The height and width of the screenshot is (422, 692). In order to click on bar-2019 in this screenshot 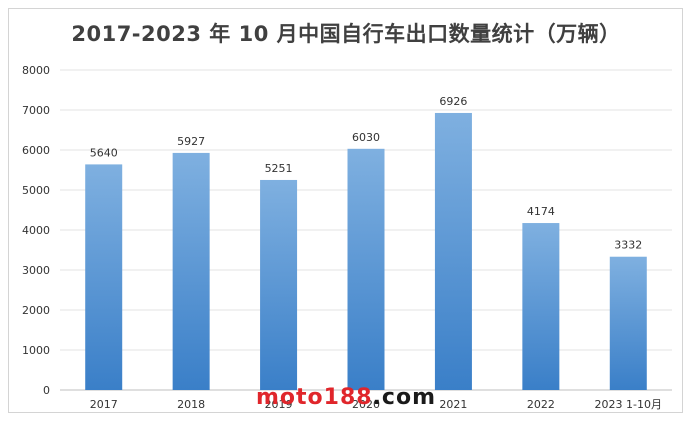, I will do `click(279, 284)`.